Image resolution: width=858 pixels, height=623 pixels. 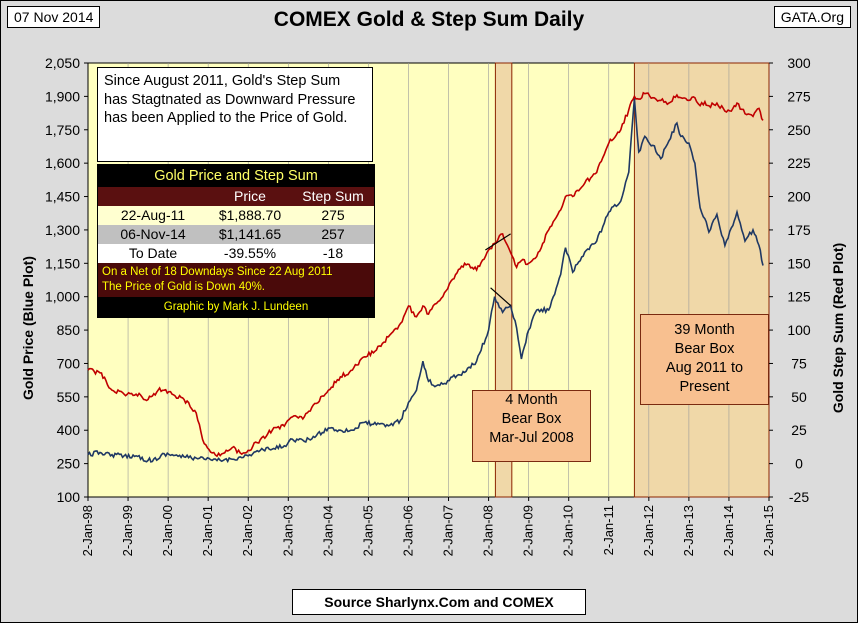 I want to click on x-tick-label: 2-Jan-07, so click(x=448, y=530).